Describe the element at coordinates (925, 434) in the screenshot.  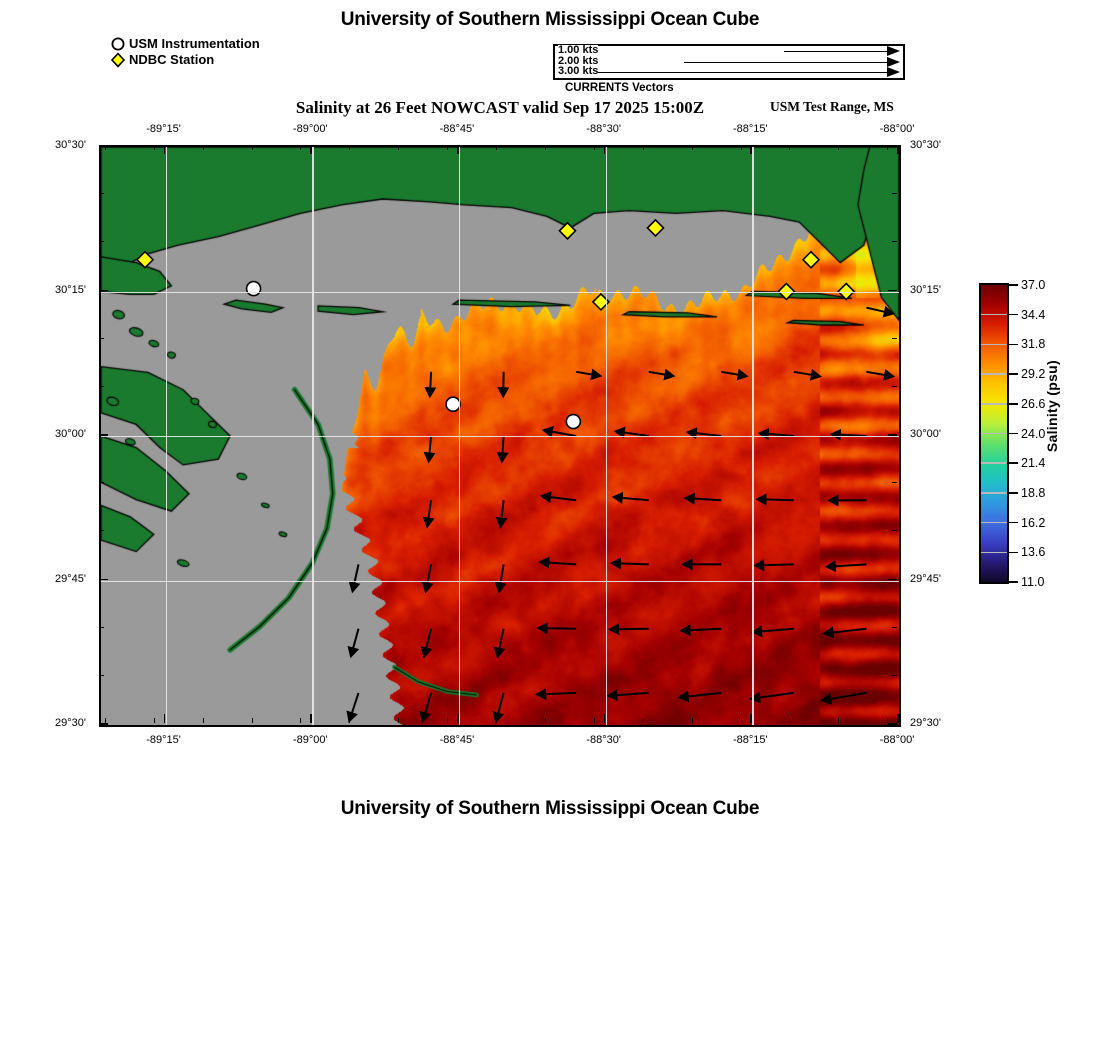
I see `lat-tick-label: 30°00'` at that location.